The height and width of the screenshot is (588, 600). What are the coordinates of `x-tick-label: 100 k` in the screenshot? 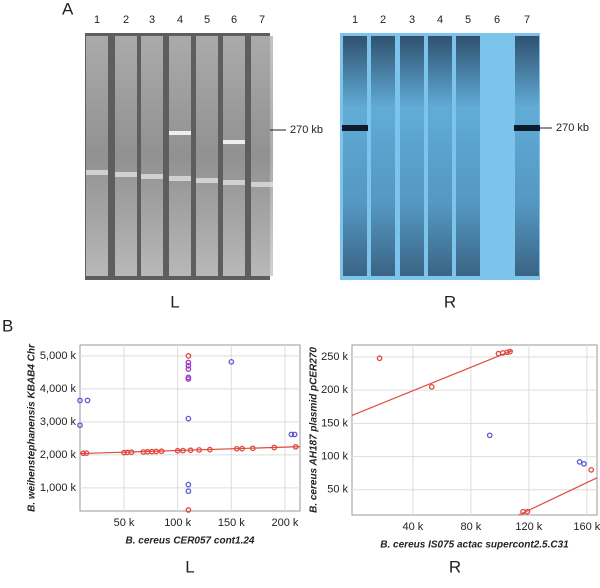 It's located at (177, 523).